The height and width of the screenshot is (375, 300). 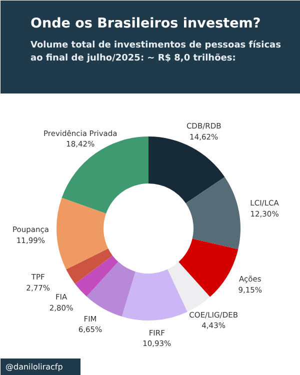 I want to click on text: @daniloliracfp, so click(x=34, y=367).